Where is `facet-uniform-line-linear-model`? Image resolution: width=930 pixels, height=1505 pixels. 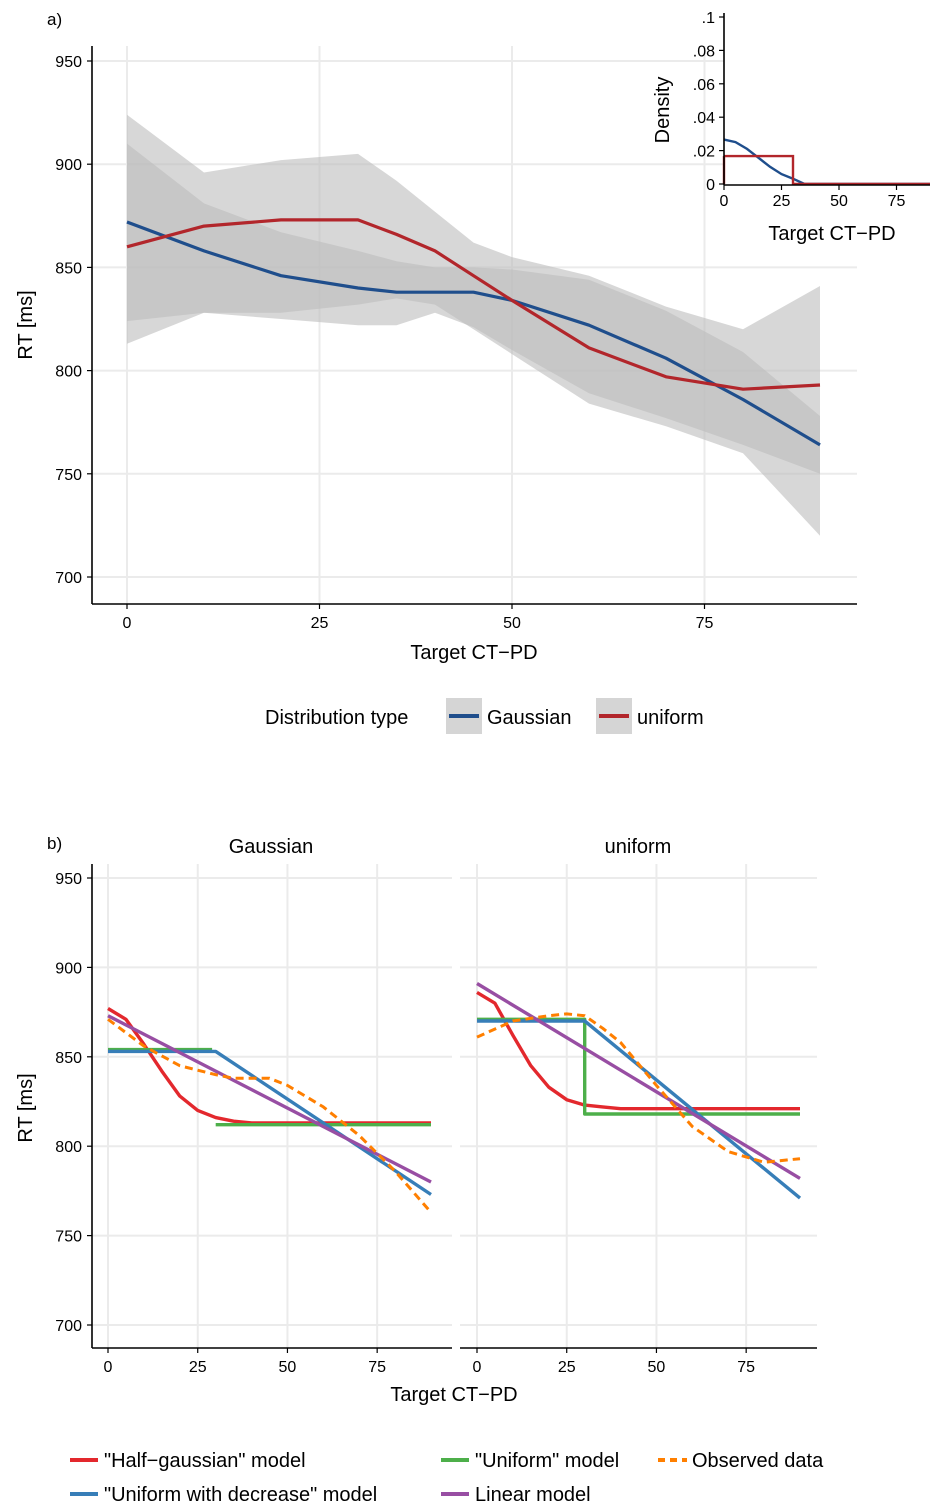
facet-uniform-line-linear-model is located at coordinates (638, 1081).